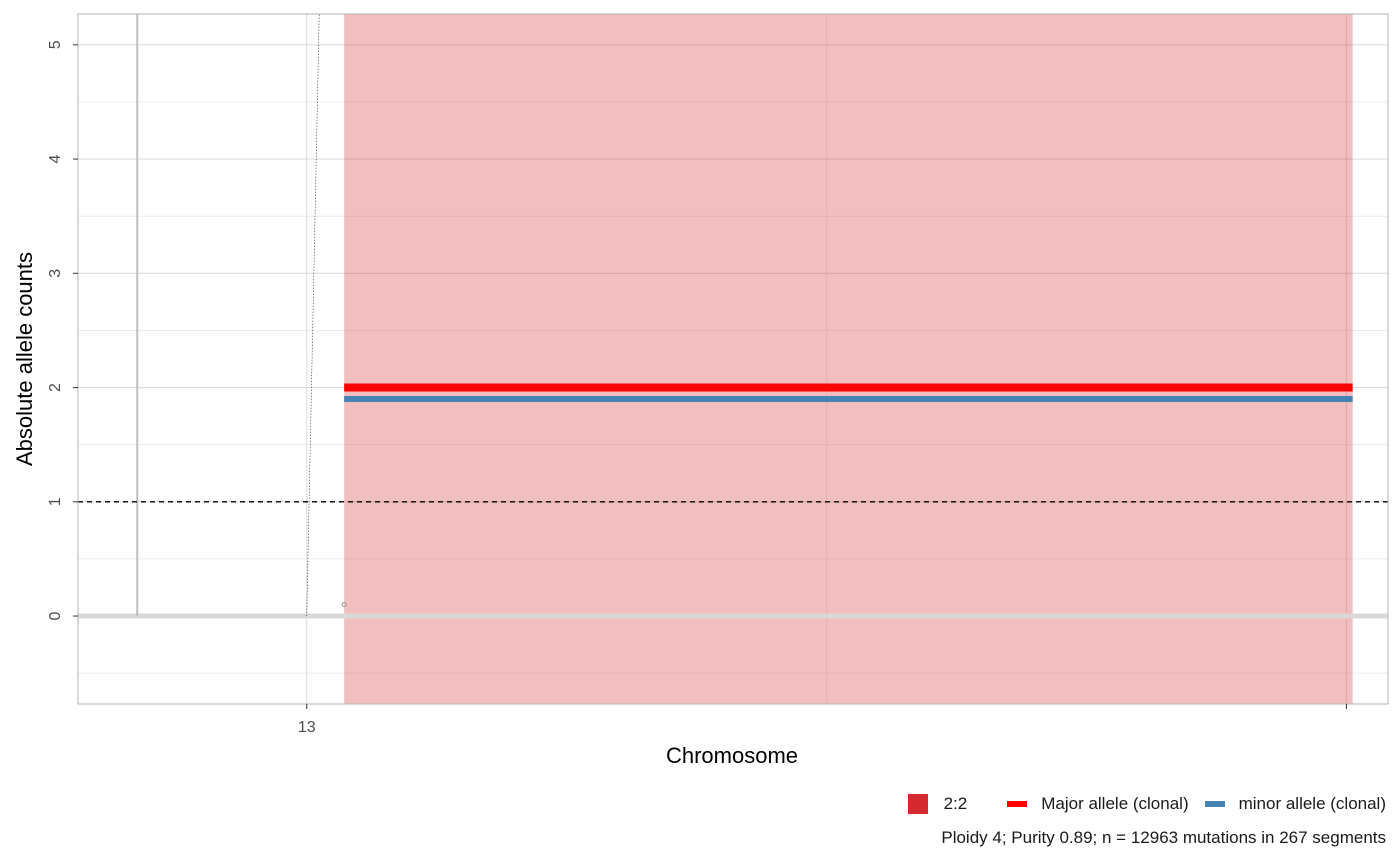 This screenshot has width=1400, height=866. What do you see at coordinates (917, 804) in the screenshot?
I see `legend-swatch-segment` at bounding box center [917, 804].